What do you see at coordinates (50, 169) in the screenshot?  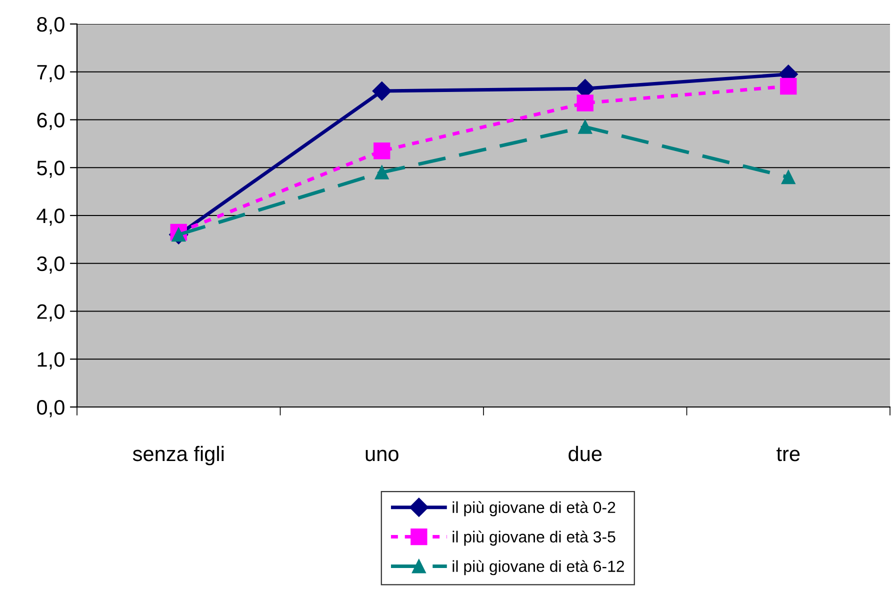 I see `y-tick-label: 5,0` at bounding box center [50, 169].